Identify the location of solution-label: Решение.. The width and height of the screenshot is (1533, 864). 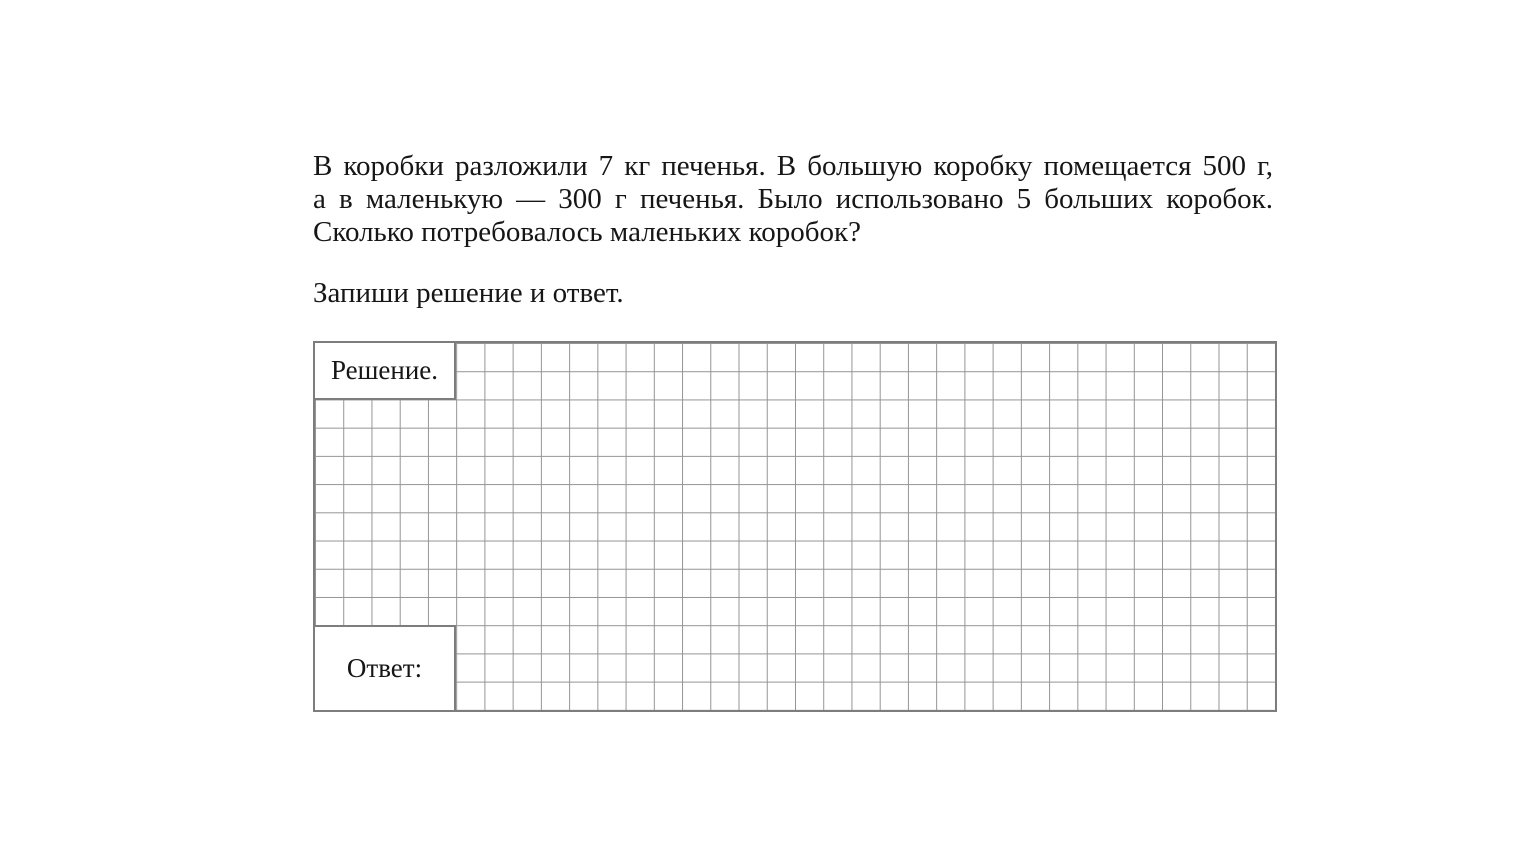
(384, 370).